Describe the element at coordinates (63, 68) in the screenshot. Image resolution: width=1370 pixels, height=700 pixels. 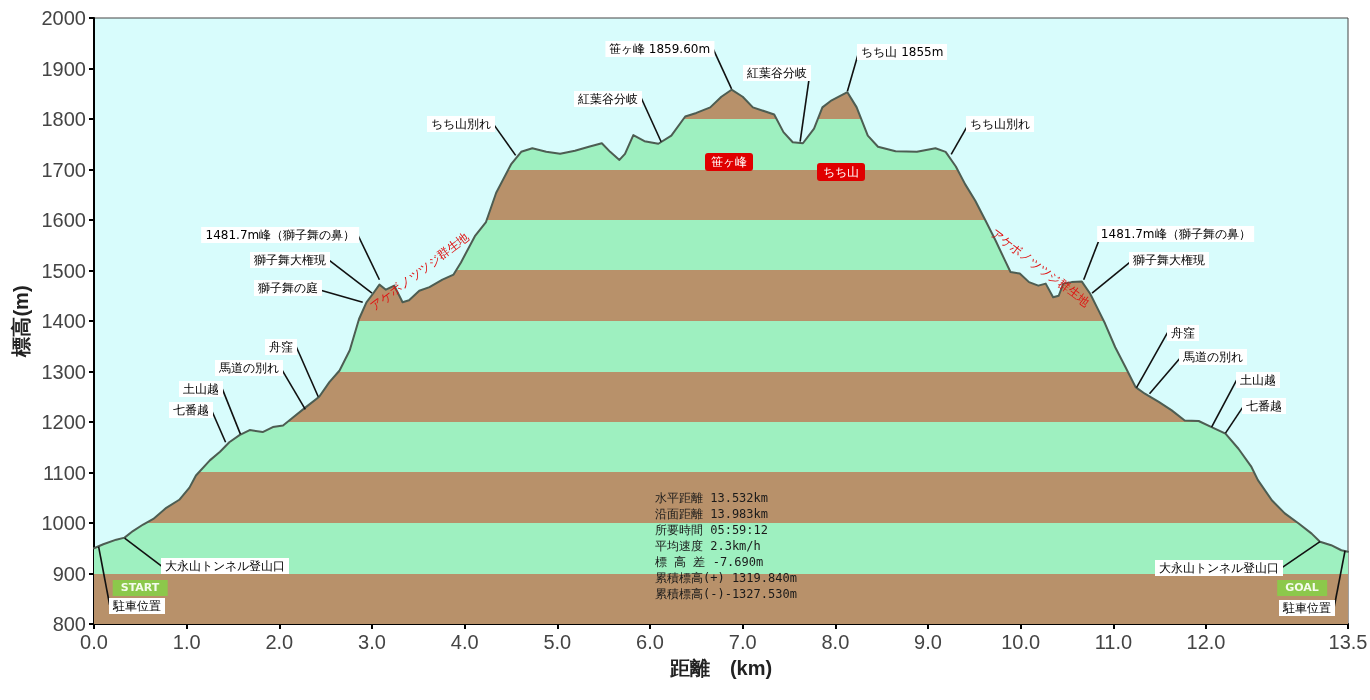
I see `y-tick-label: 1900` at that location.